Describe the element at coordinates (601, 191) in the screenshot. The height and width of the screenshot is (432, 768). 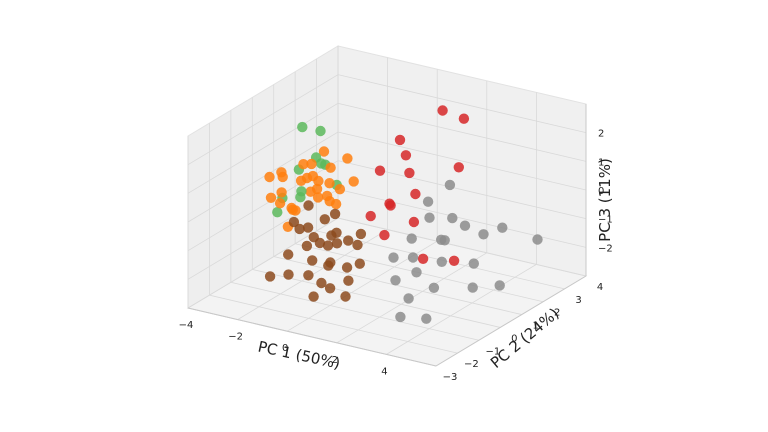
I see `z-tick-label: 0` at that location.